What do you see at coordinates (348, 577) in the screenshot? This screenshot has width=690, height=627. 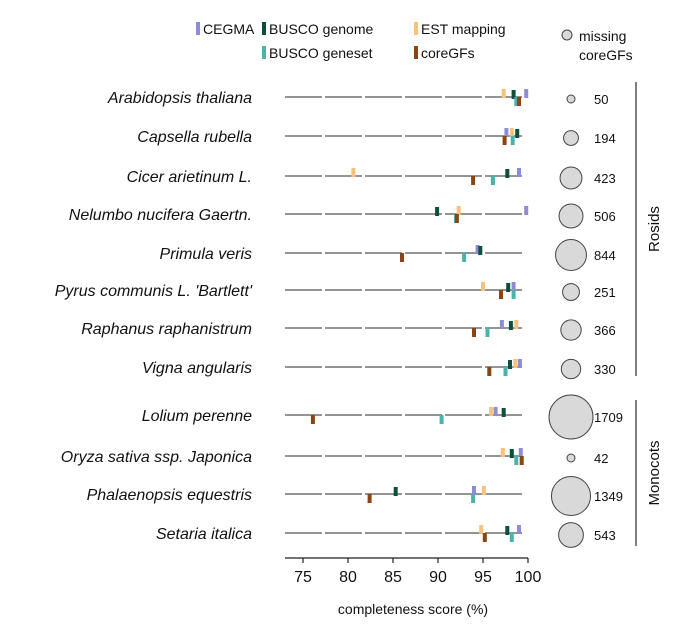 I see `x-tick-label: 80` at bounding box center [348, 577].